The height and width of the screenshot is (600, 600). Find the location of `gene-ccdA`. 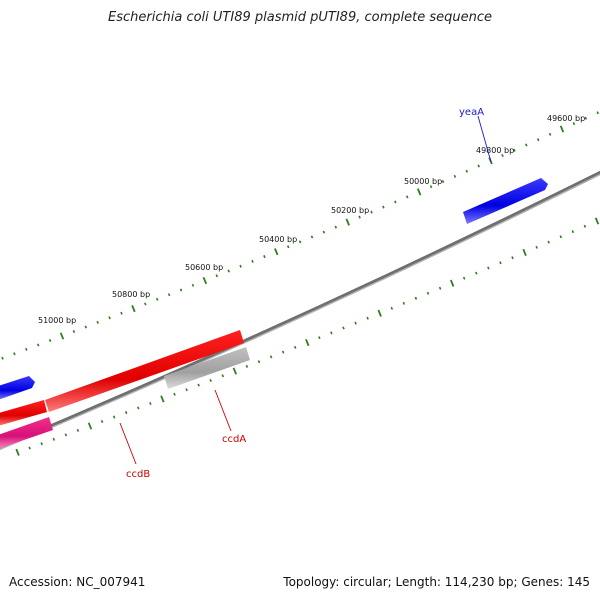

gene-ccdA is located at coordinates (207, 368).